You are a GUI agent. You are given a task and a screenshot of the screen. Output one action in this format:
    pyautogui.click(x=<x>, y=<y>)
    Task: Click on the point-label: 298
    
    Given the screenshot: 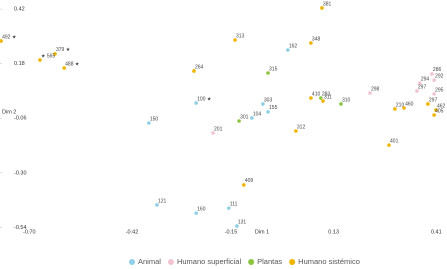 What is the action you would take?
    pyautogui.click(x=375, y=89)
    